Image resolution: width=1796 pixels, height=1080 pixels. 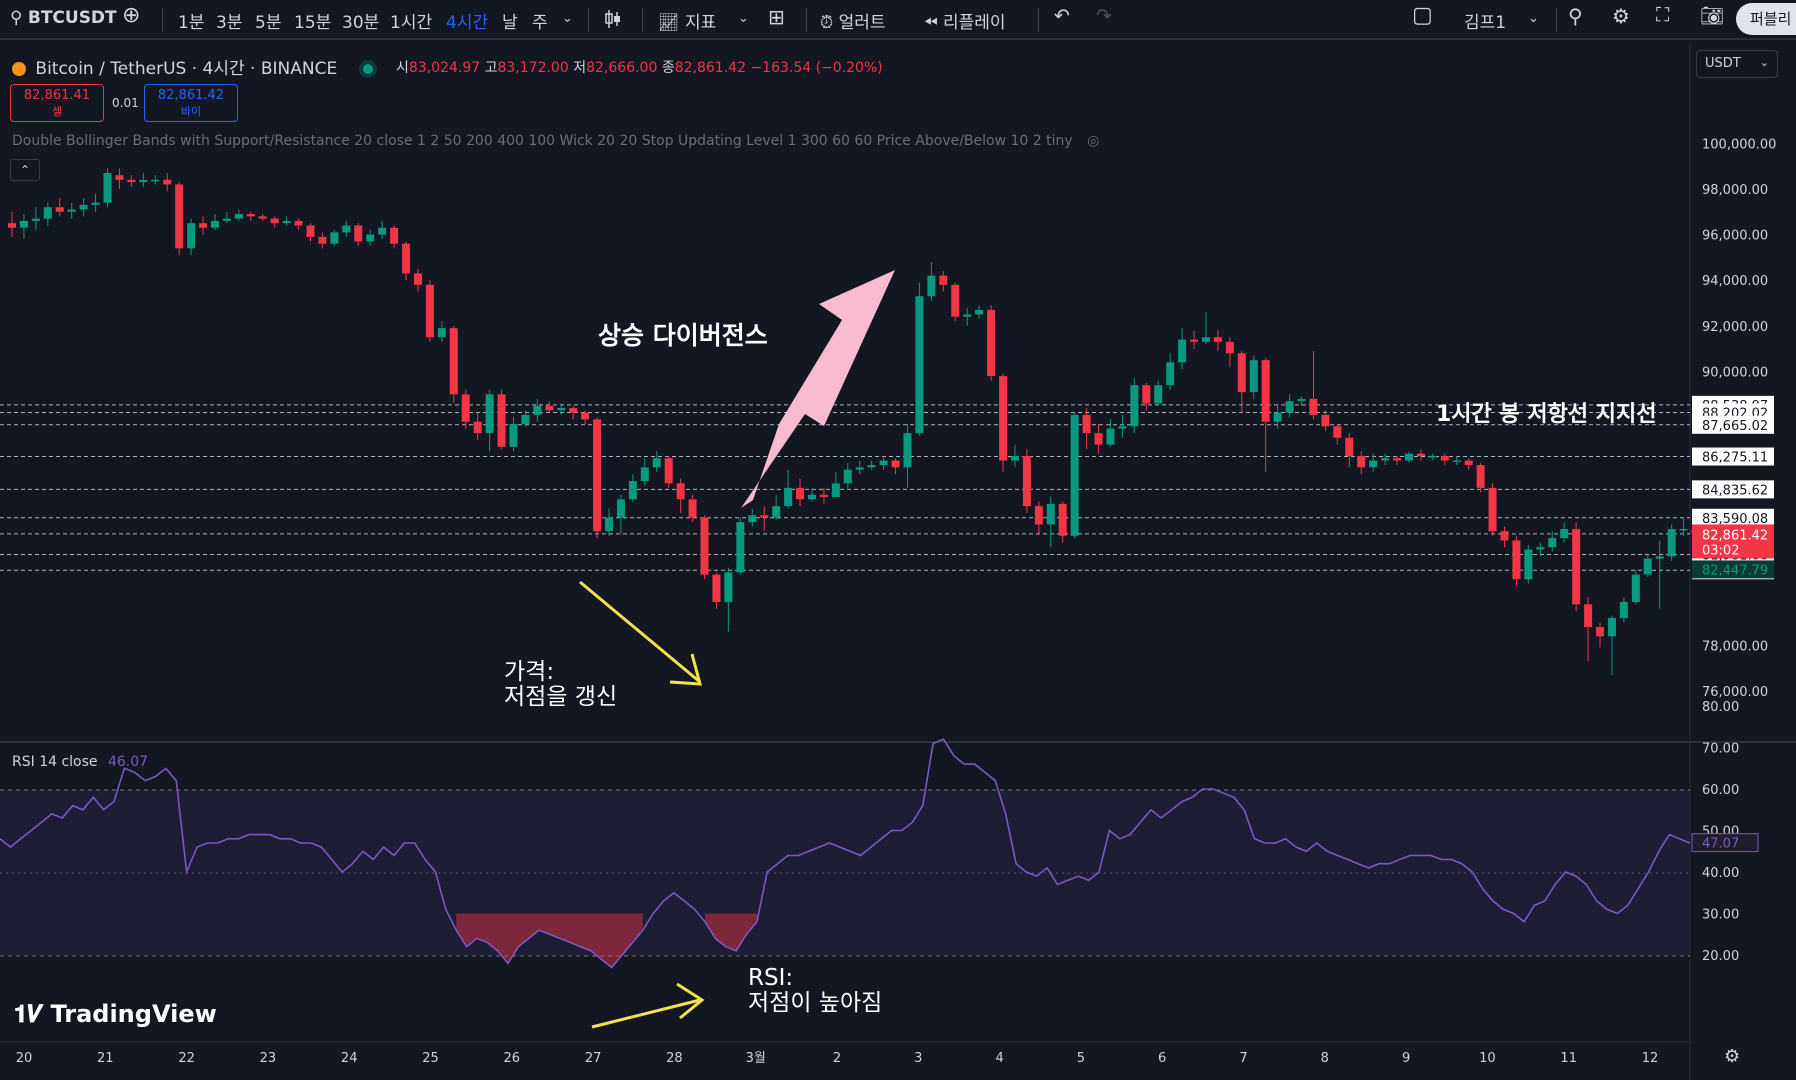 What do you see at coordinates (1737, 64) in the screenshot?
I see `currency-select: USDT ⌄` at bounding box center [1737, 64].